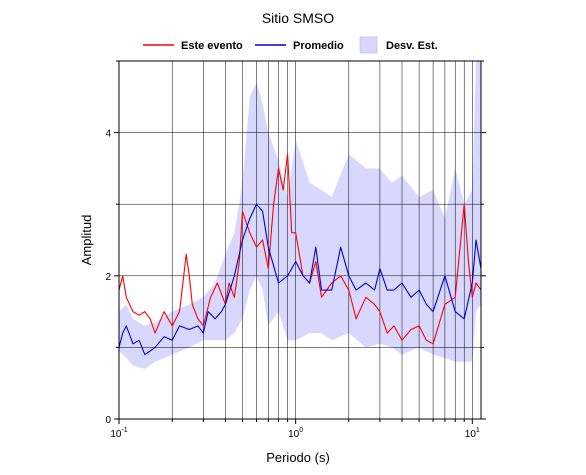 This screenshot has height=475, width=586. Describe the element at coordinates (86, 240) in the screenshot. I see `y-axis-label: Amplitud` at that location.